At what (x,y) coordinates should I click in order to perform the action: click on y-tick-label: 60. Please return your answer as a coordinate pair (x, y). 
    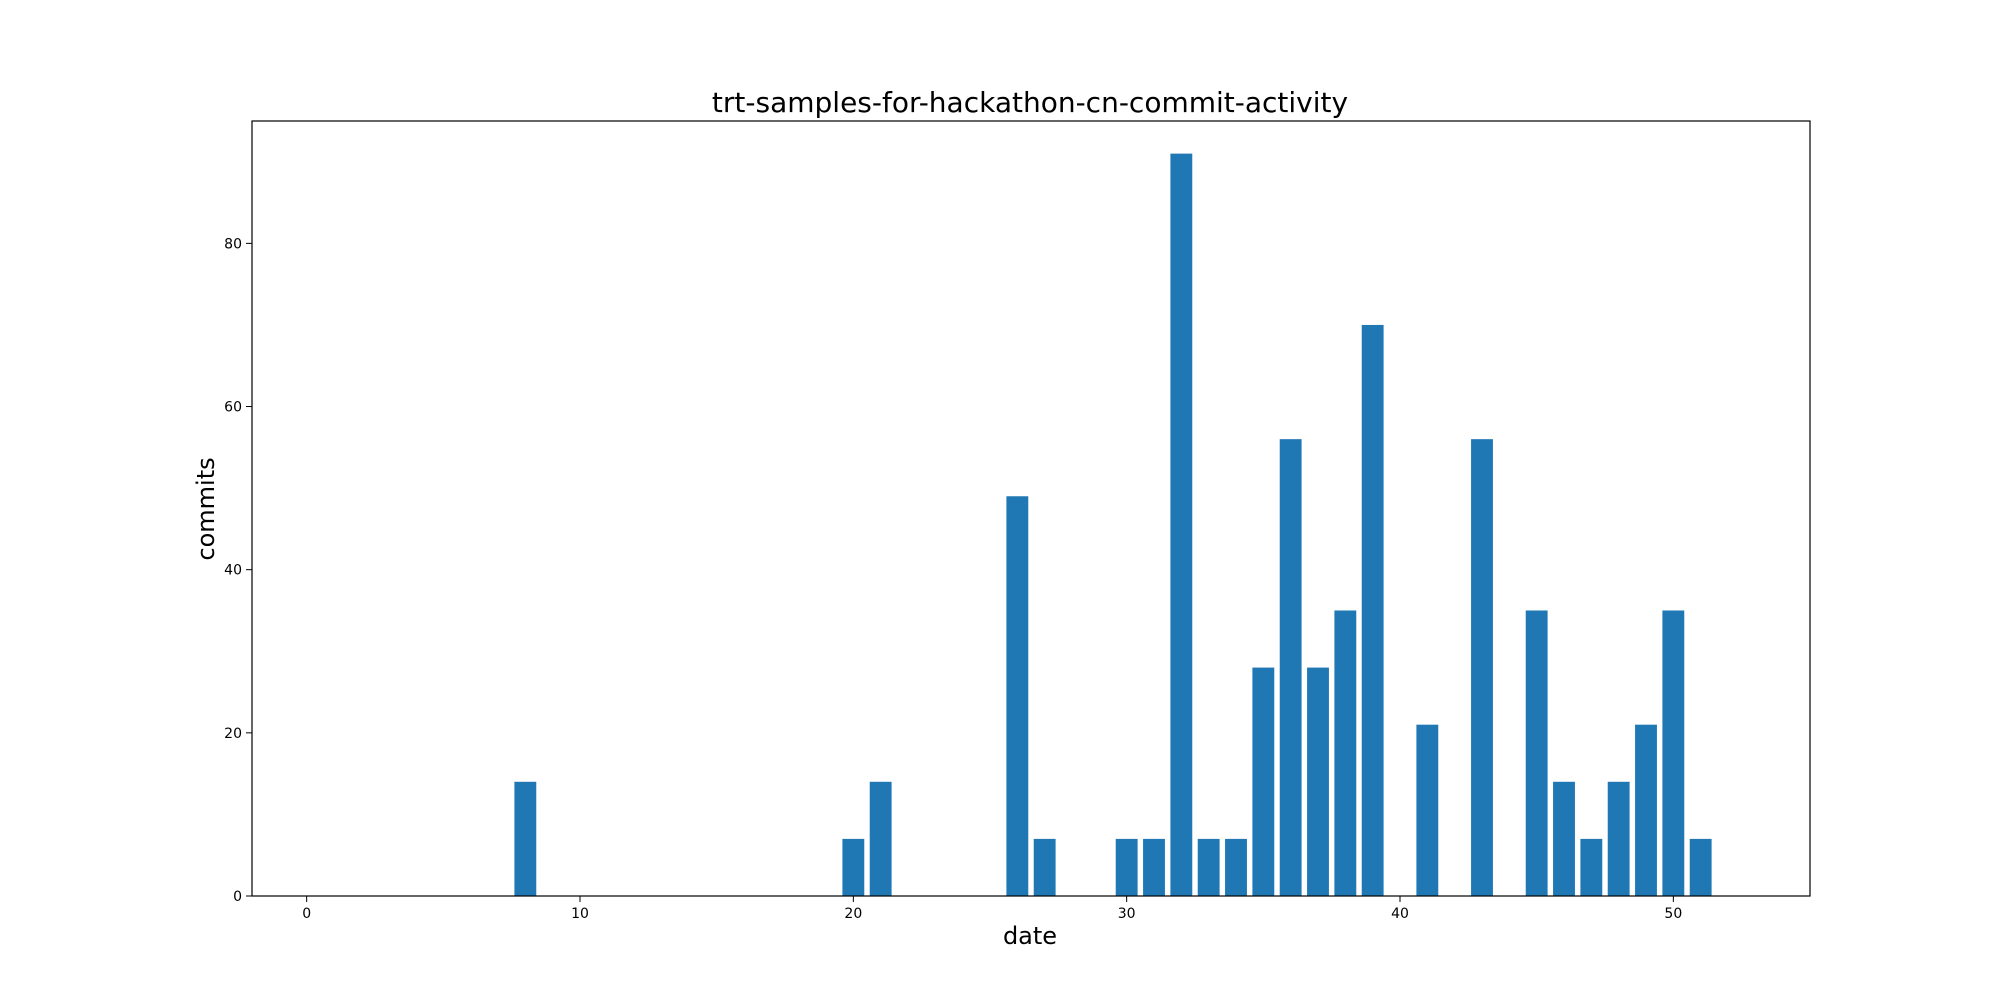
    Looking at the image, I should click on (233, 408).